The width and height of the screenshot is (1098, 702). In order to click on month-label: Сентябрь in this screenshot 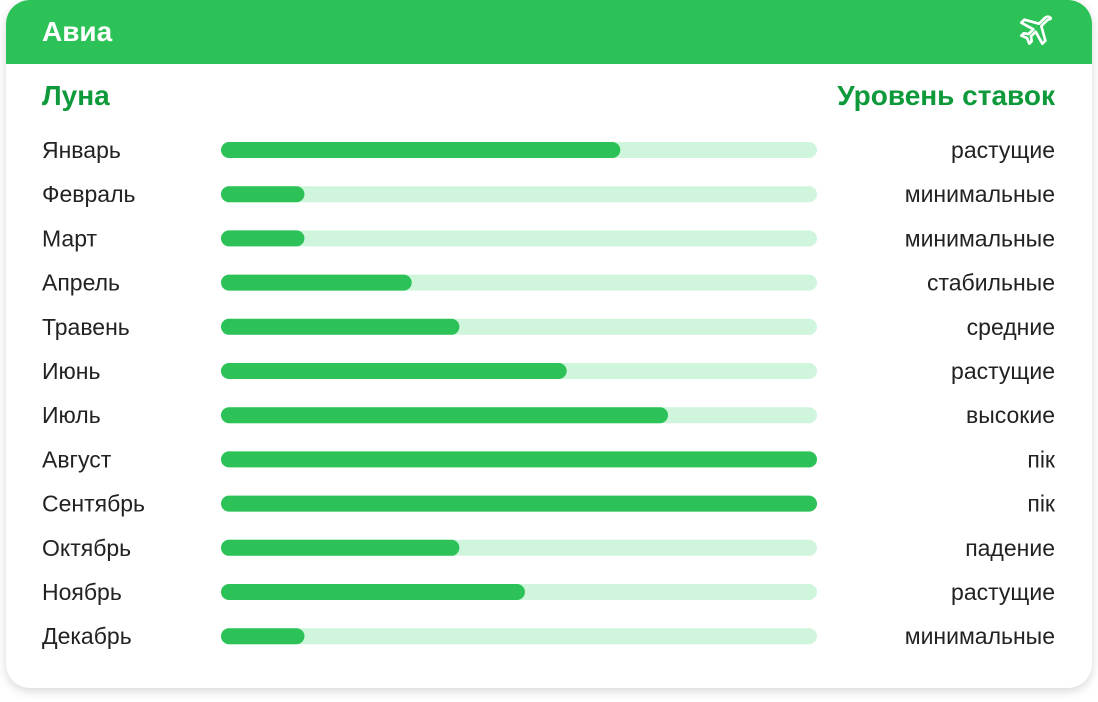, I will do `click(93, 504)`.